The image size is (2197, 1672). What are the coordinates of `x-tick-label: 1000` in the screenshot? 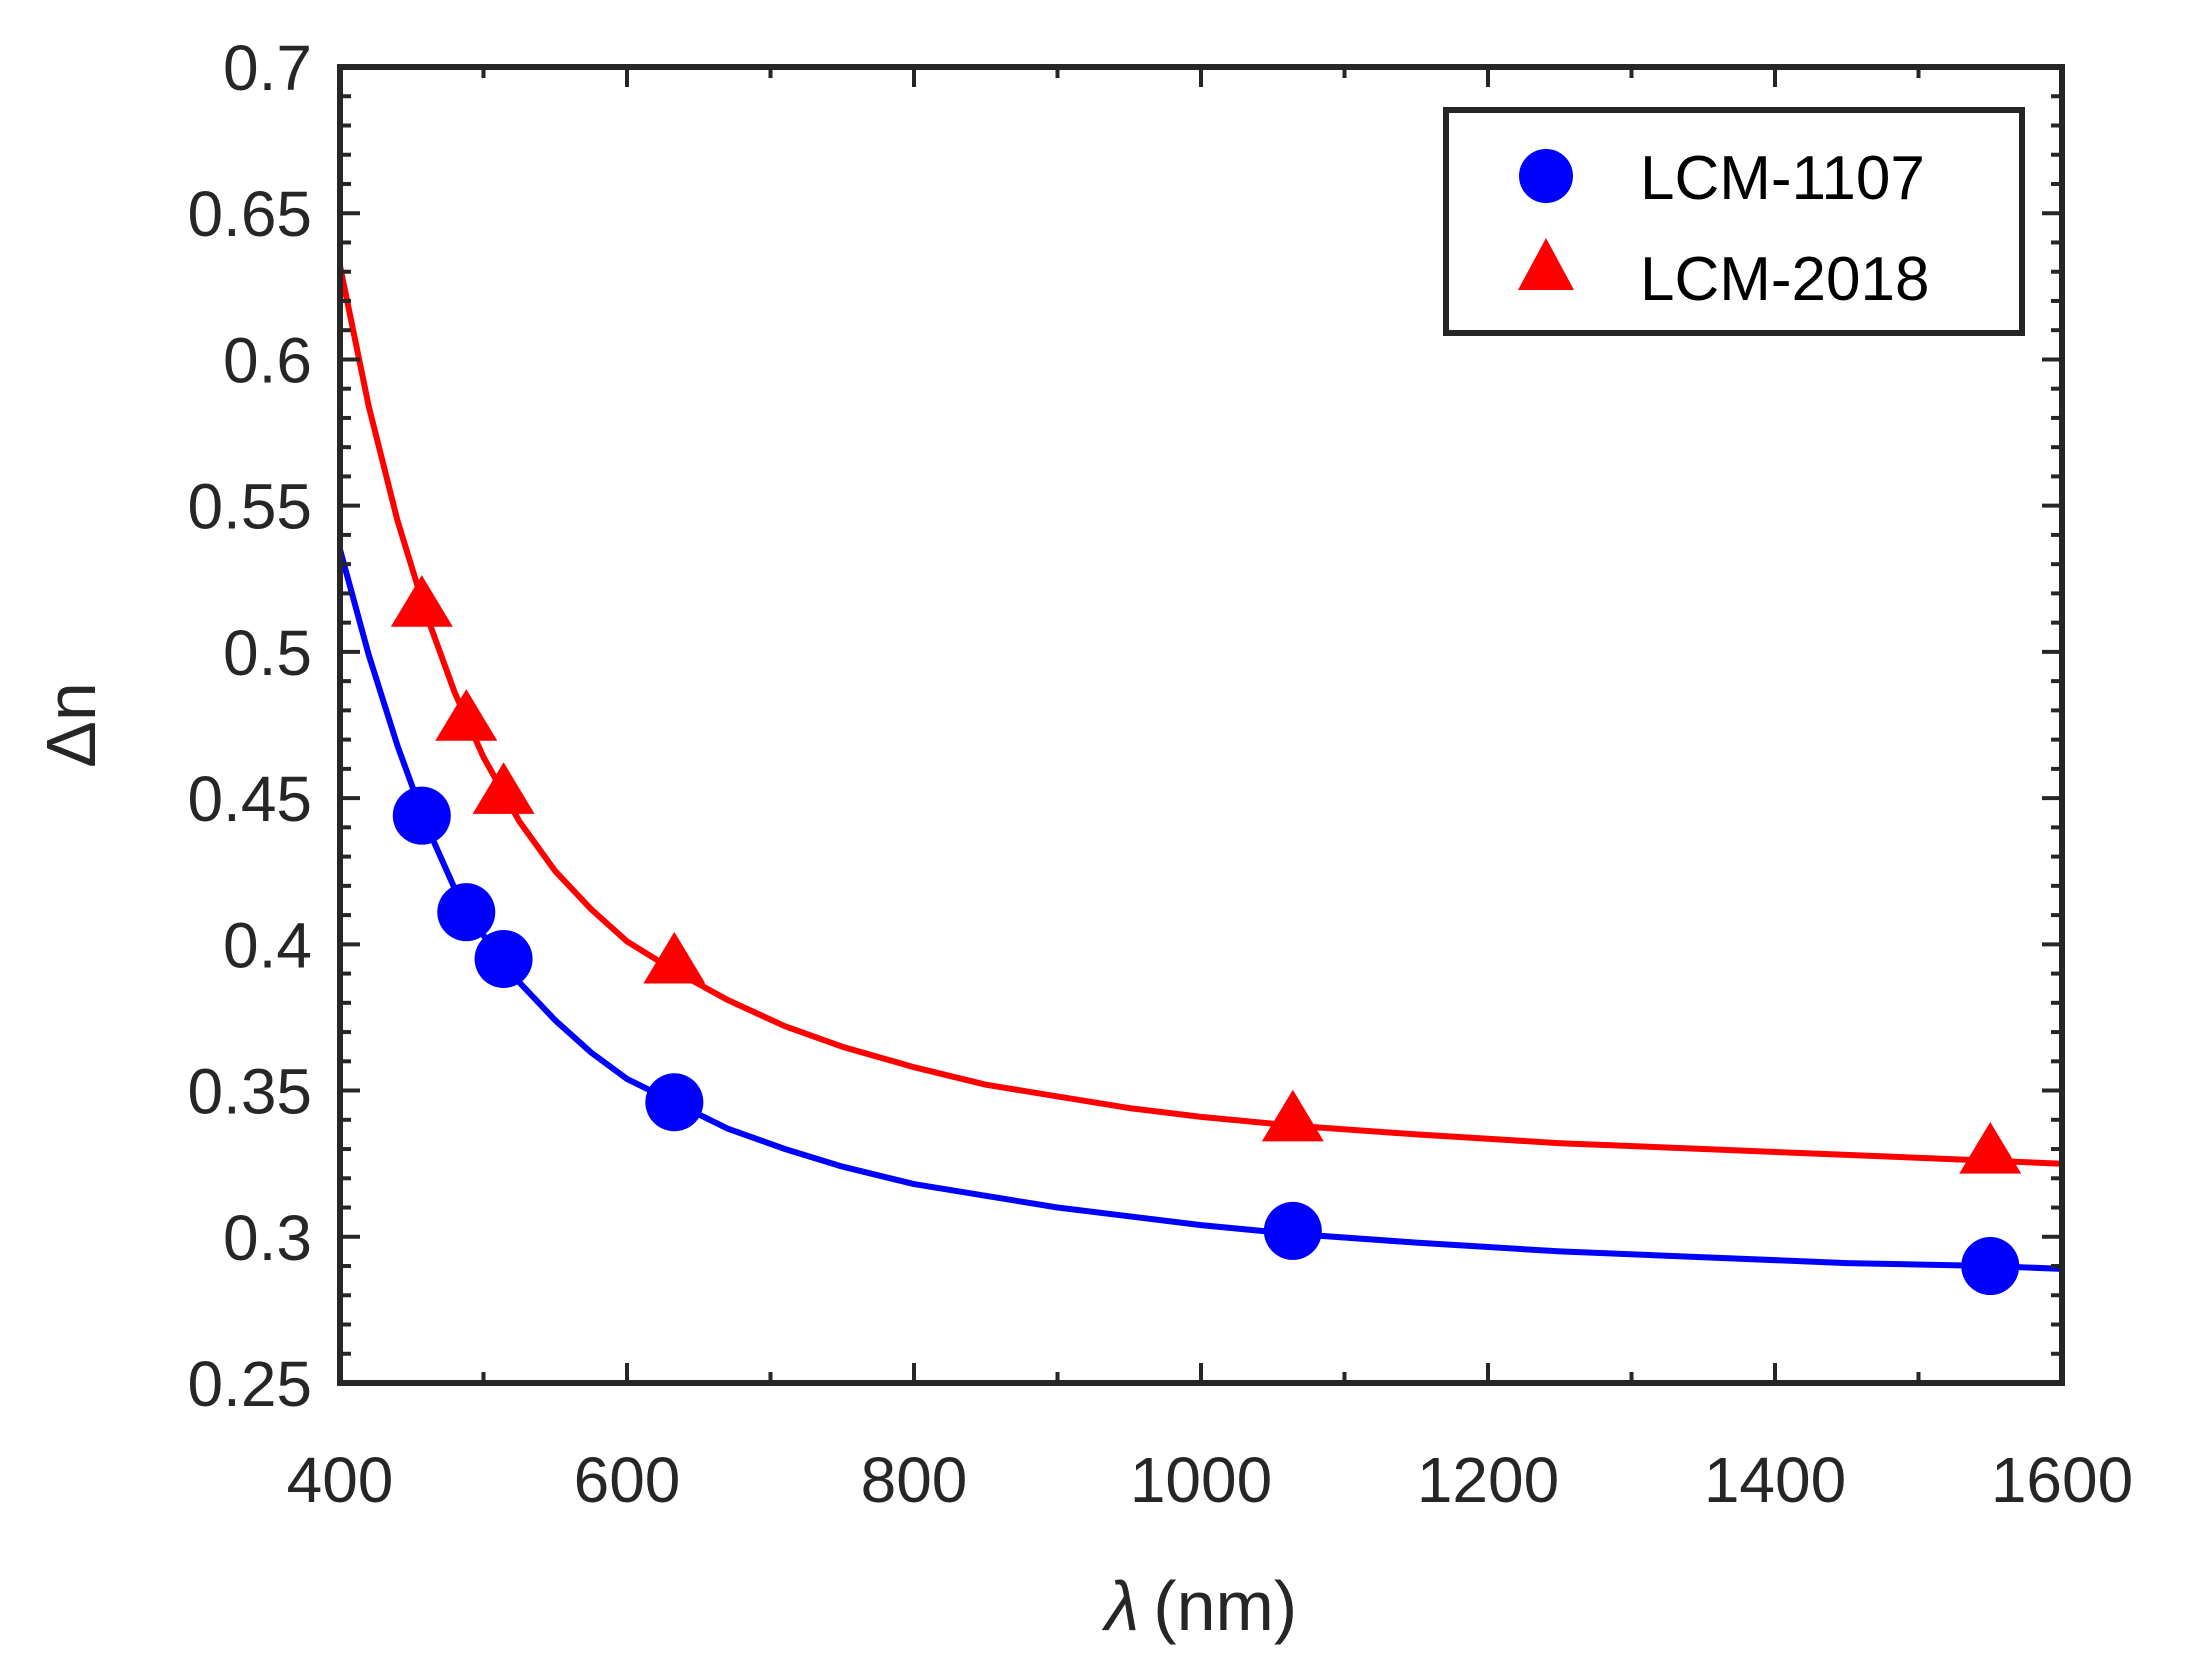 It's located at (1201, 1480).